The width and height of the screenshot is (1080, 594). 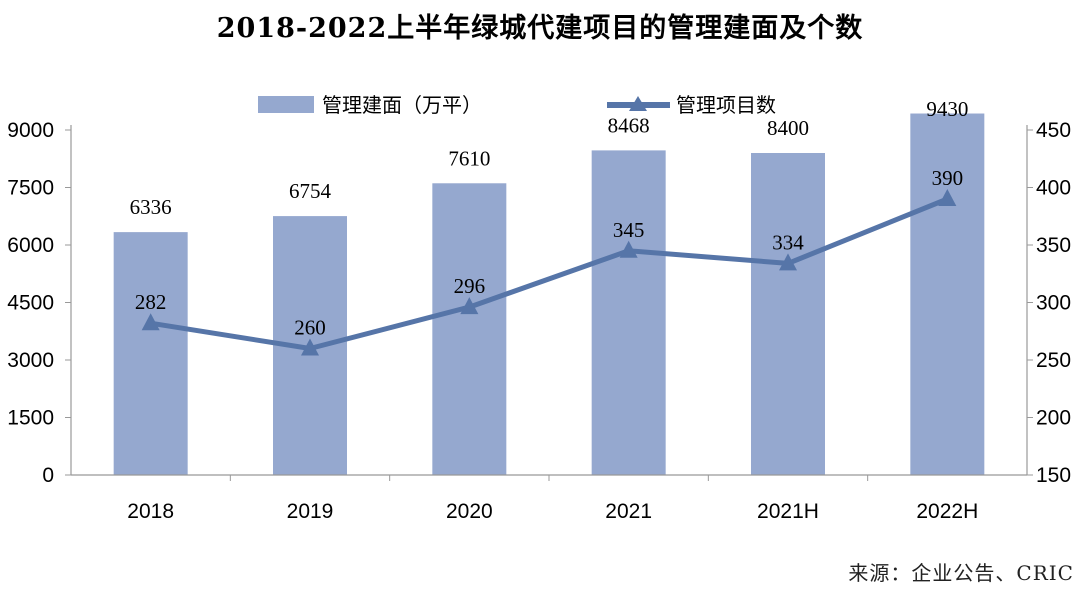 I want to click on x-tick-label: 2021, so click(x=628, y=511).